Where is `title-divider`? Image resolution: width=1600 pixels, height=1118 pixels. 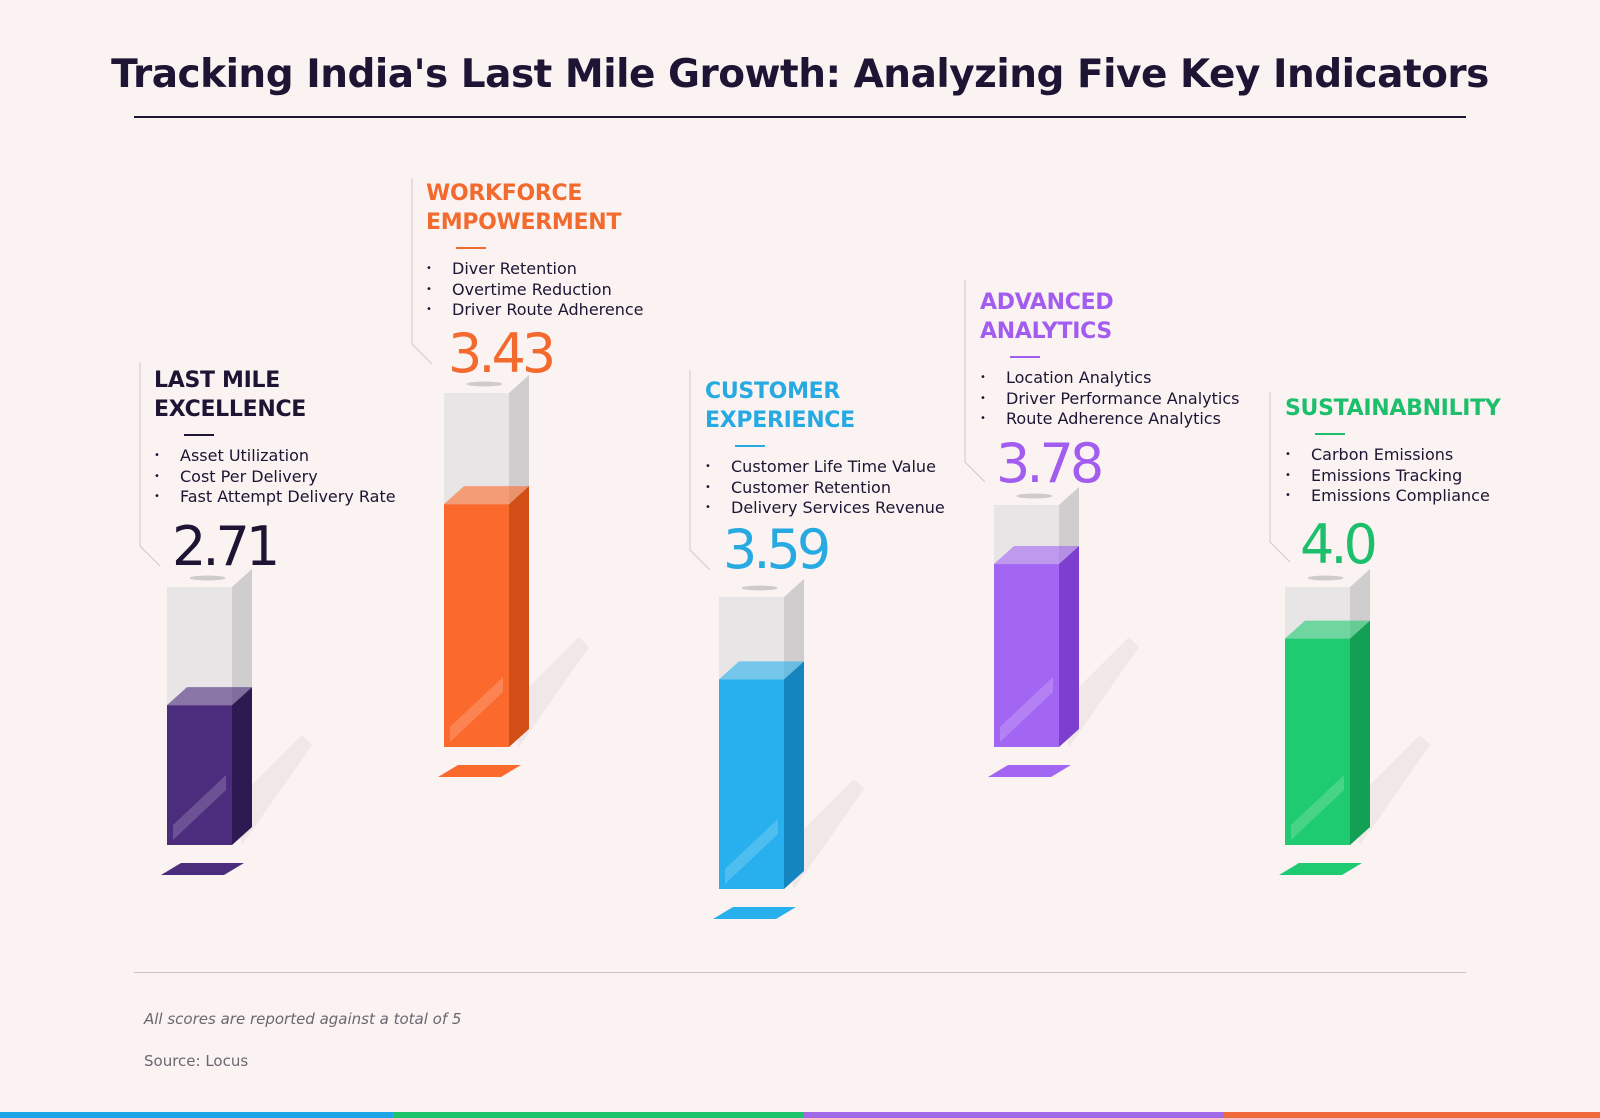
title-divider is located at coordinates (800, 117).